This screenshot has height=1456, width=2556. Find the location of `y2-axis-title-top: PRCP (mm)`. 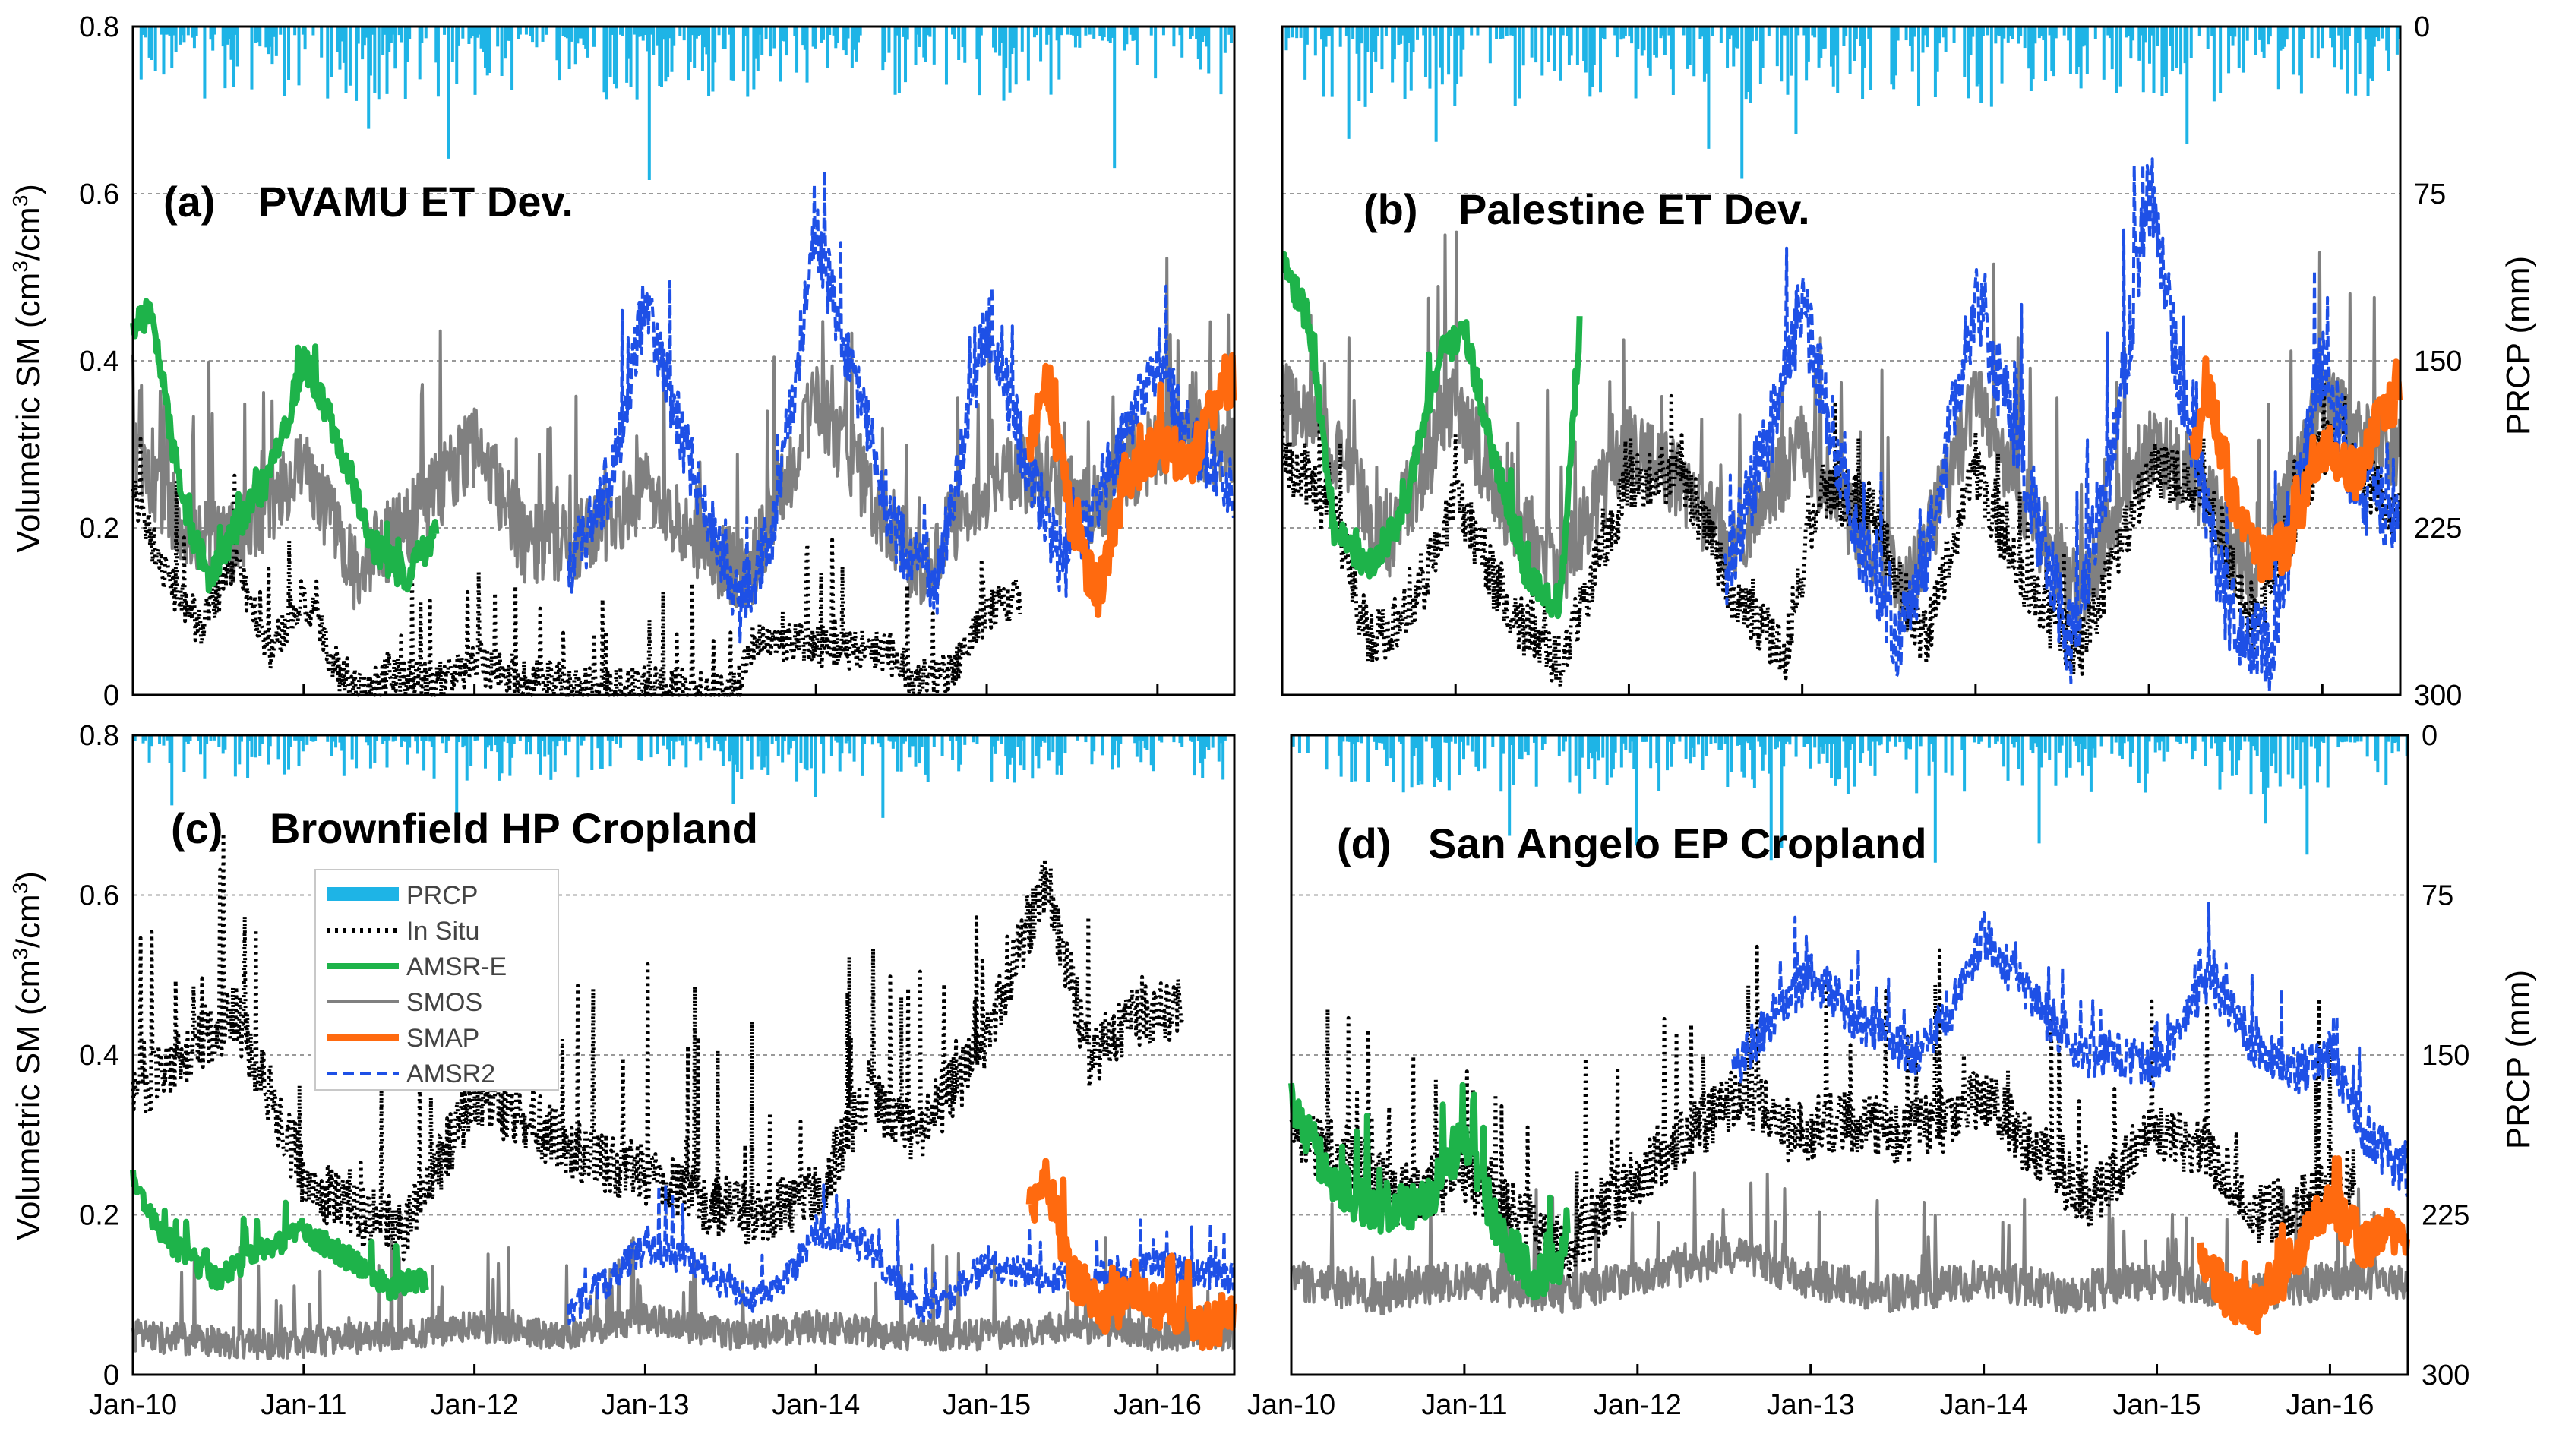

y2-axis-title-top: PRCP (mm) is located at coordinates (2518, 345).